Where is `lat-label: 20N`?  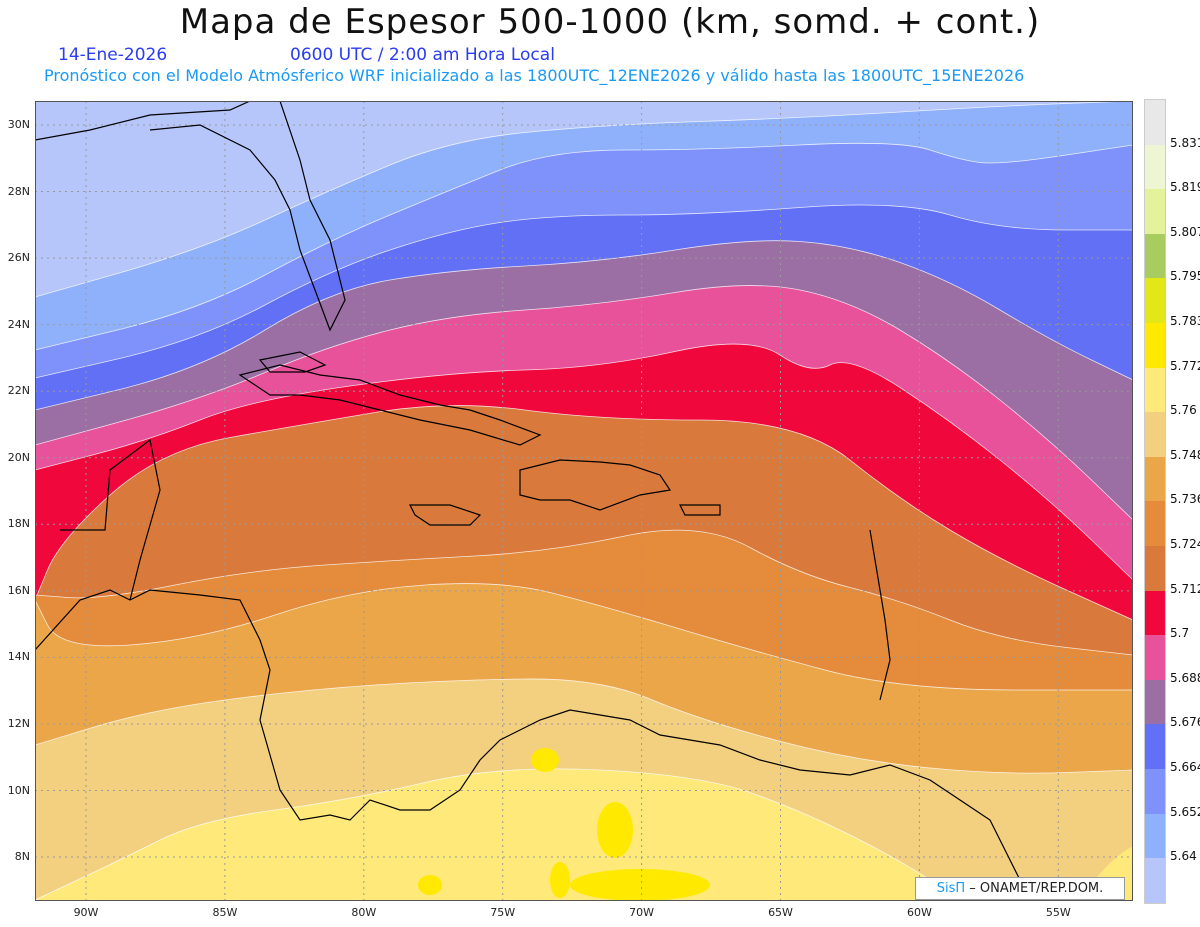
lat-label: 20N is located at coordinates (18, 457).